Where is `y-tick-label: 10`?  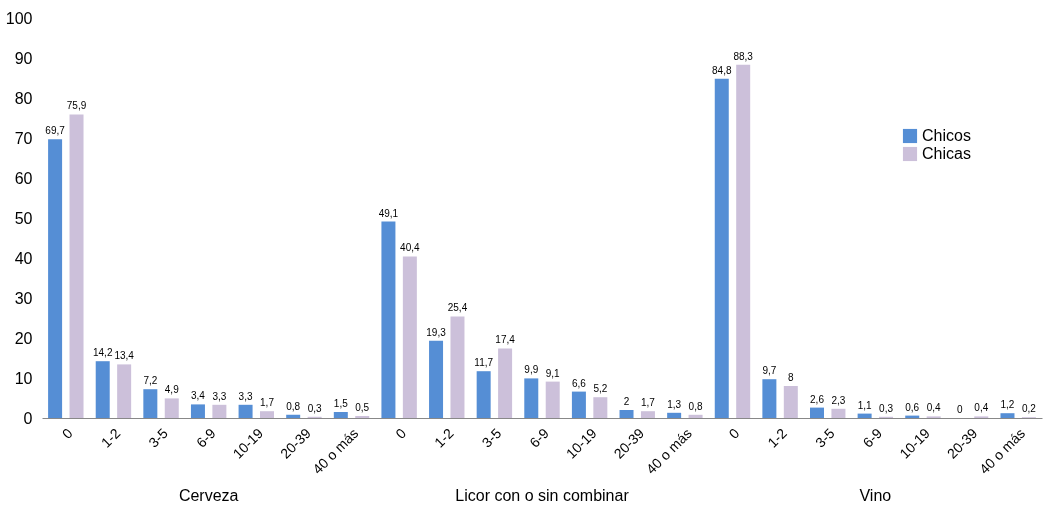 y-tick-label: 10 is located at coordinates (23, 378).